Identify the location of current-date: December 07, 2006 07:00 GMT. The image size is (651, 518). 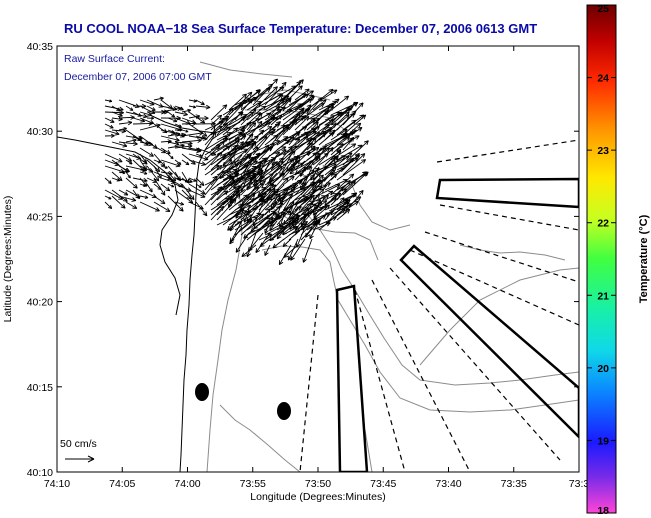
(138, 77).